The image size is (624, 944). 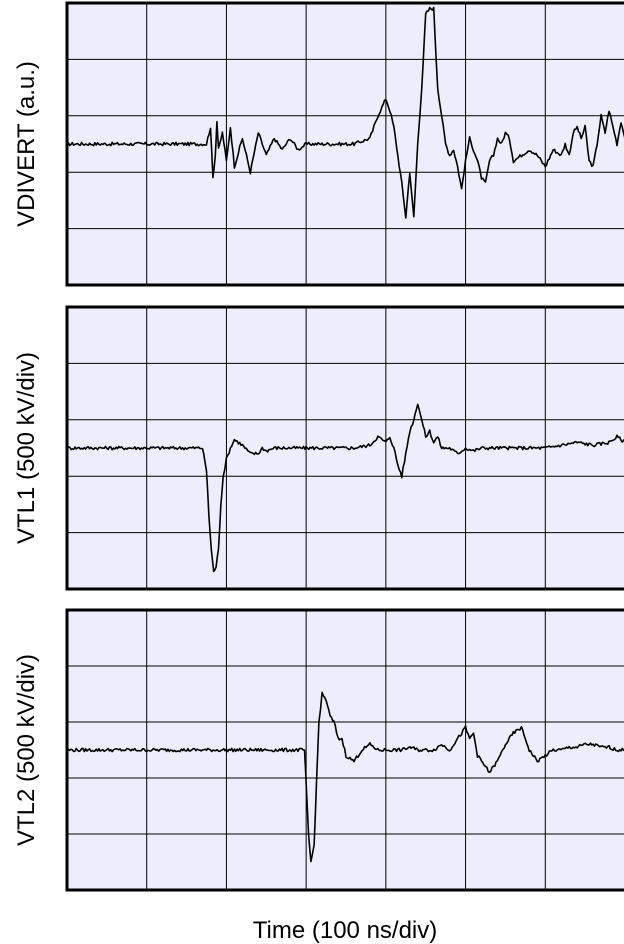 I want to click on x-axis-title: Time (100 ns/div), so click(x=345, y=930).